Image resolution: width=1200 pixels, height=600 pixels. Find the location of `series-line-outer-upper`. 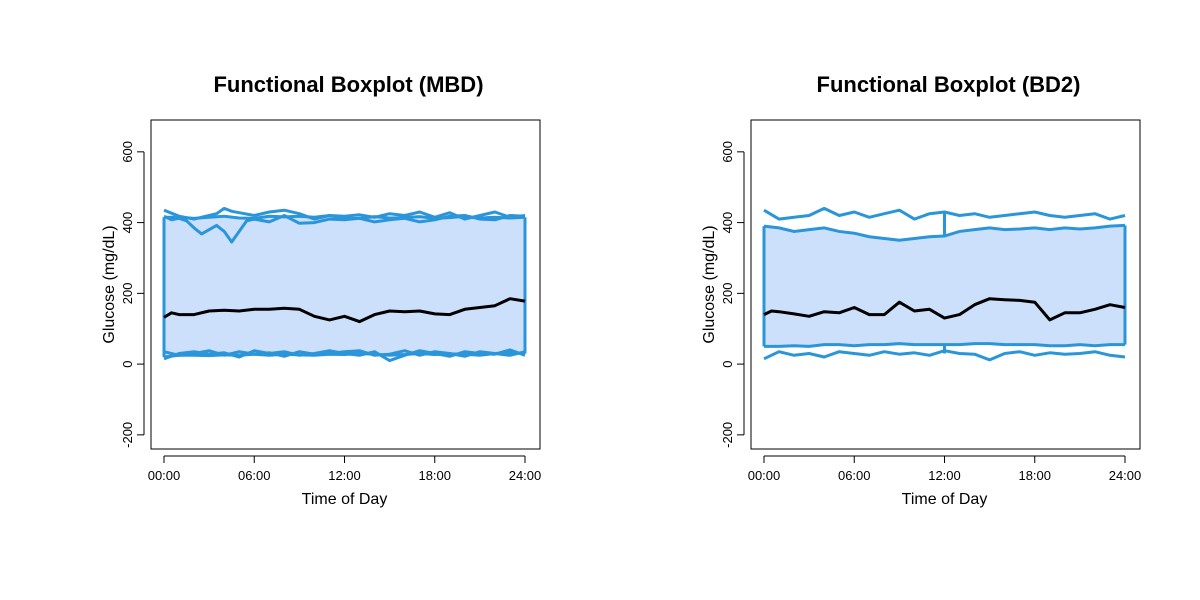

series-line-outer-upper is located at coordinates (944, 213).